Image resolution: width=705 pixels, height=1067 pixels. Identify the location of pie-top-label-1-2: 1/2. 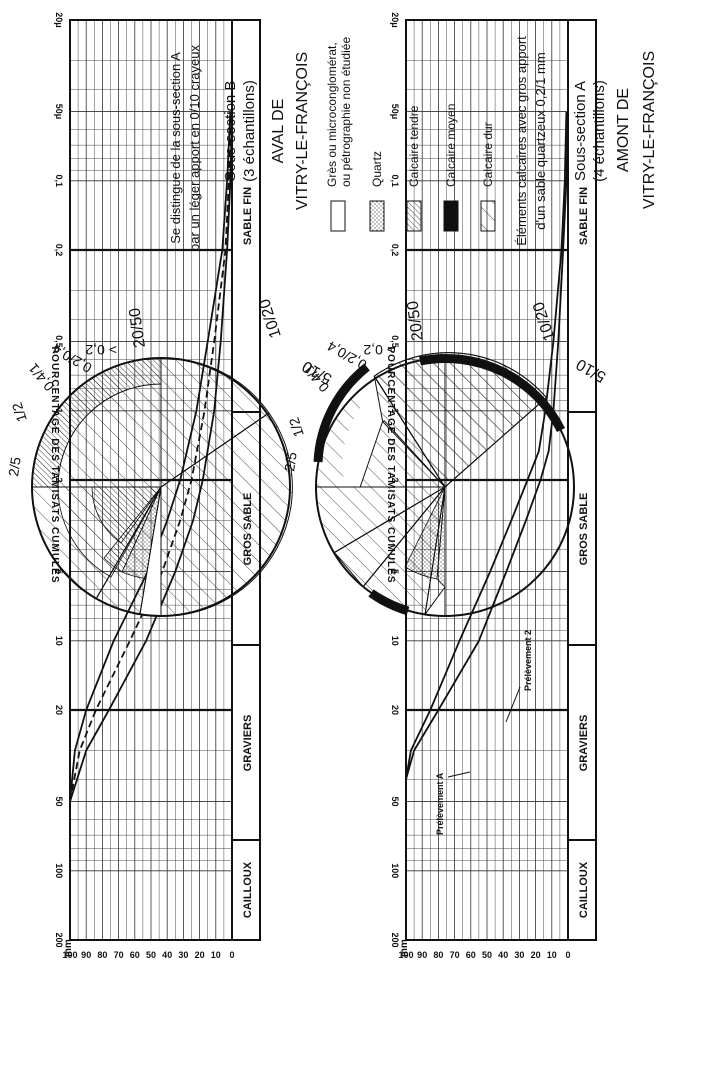
(296, 427).